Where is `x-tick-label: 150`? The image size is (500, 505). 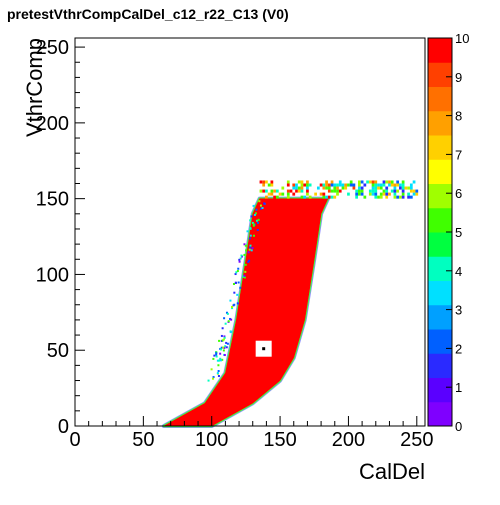 x-tick-label: 150 is located at coordinates (279, 440).